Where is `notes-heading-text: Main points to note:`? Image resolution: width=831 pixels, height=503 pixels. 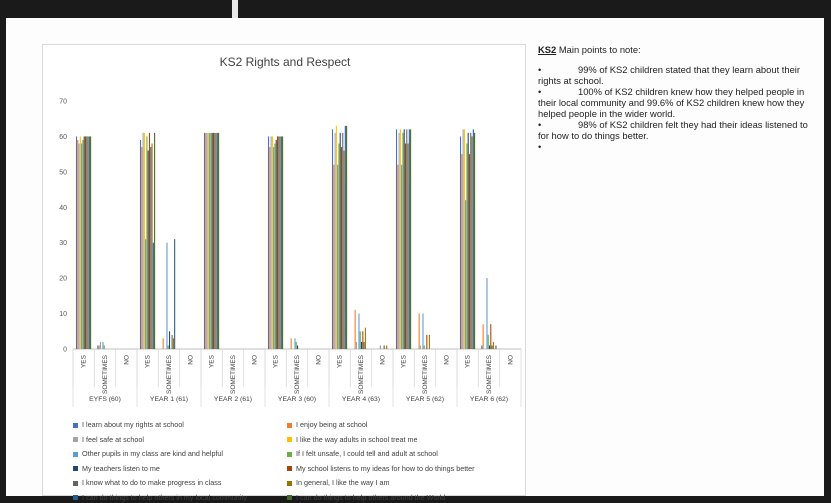
notes-heading-text: Main points to note: is located at coordinates (598, 49).